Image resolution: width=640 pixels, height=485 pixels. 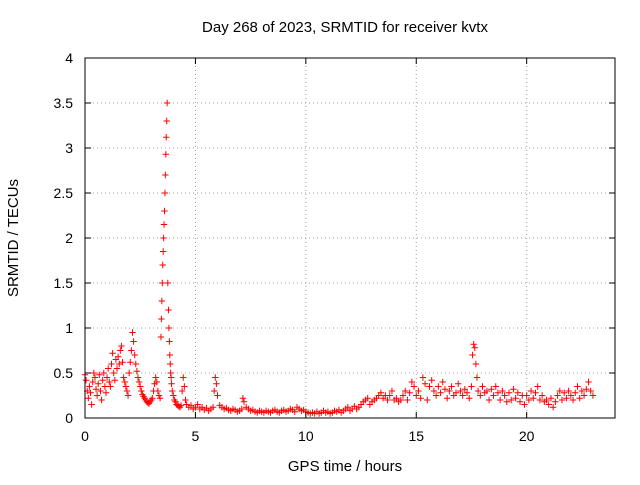 What do you see at coordinates (64, 283) in the screenshot?
I see `y-tick-label: 1.5` at bounding box center [64, 283].